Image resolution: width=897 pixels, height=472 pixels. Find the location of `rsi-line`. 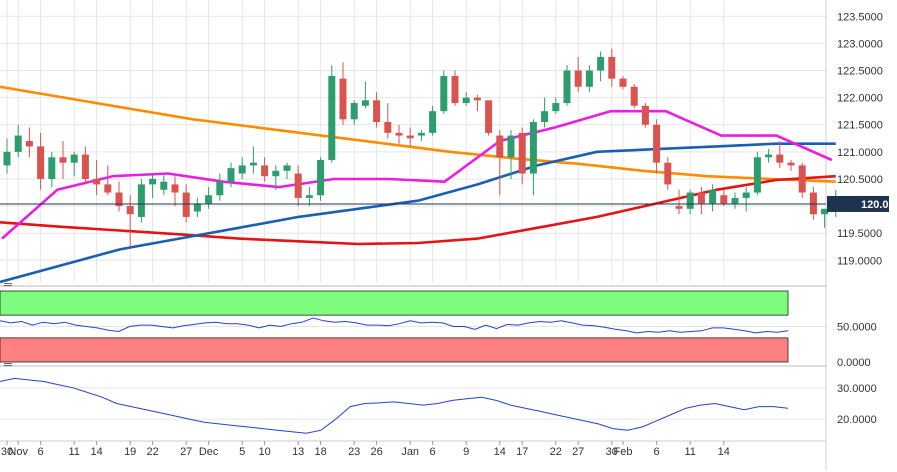

rsi-line is located at coordinates (394, 325).